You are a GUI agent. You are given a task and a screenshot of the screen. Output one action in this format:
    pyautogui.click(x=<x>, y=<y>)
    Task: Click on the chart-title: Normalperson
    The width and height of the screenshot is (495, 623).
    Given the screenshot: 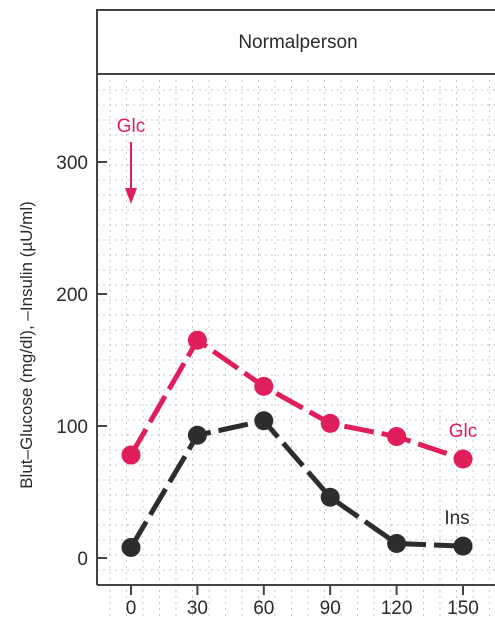 What is the action you would take?
    pyautogui.click(x=297, y=42)
    